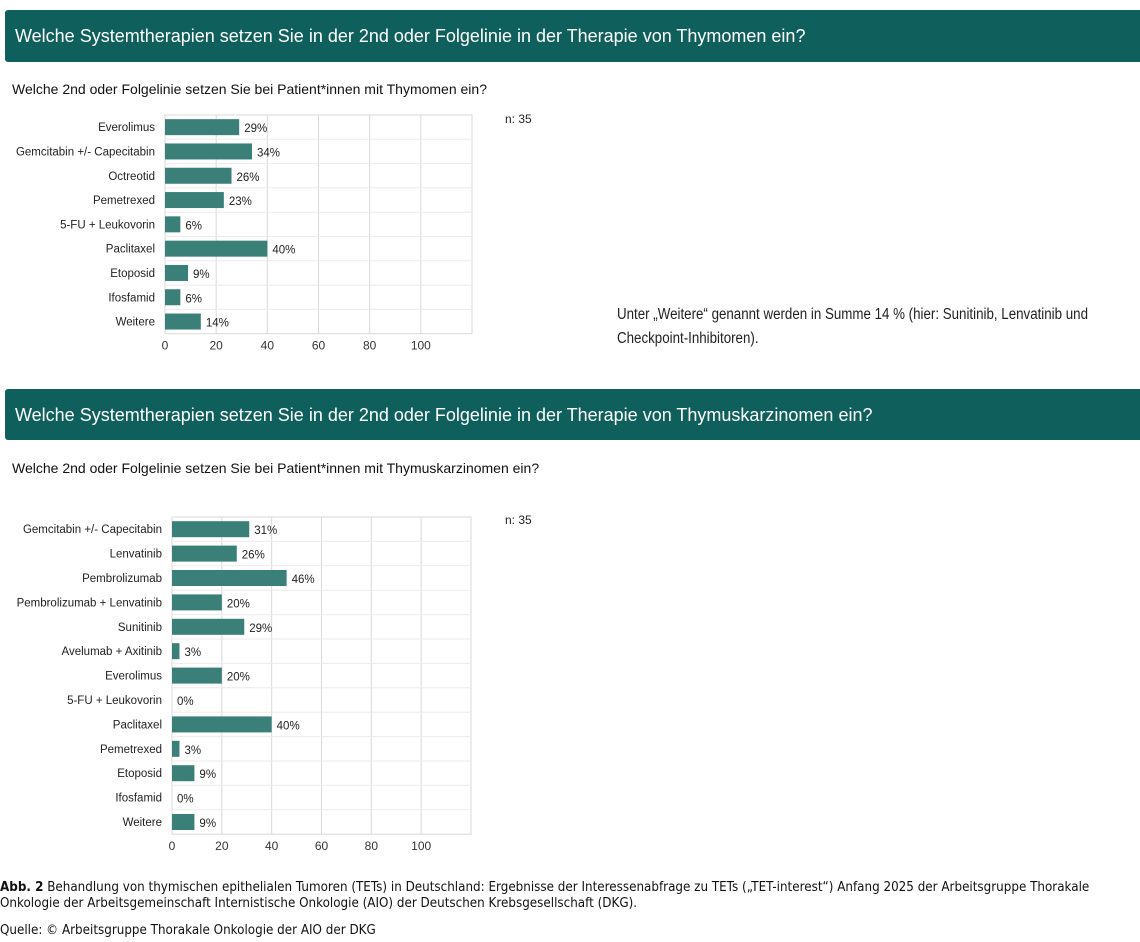  Describe the element at coordinates (518, 119) in the screenshot. I see `section-1-sample-size: n: 35` at that location.